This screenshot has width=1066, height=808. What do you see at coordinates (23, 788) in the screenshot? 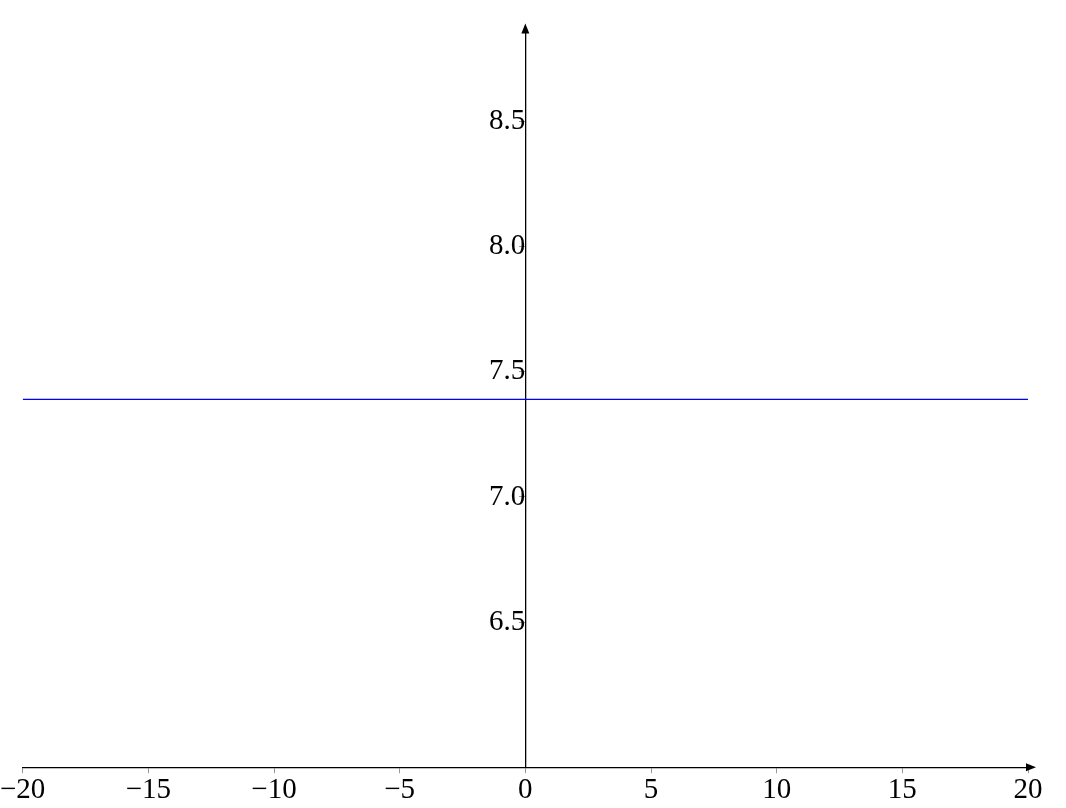
I see `x-tick-label: −20` at bounding box center [23, 788].